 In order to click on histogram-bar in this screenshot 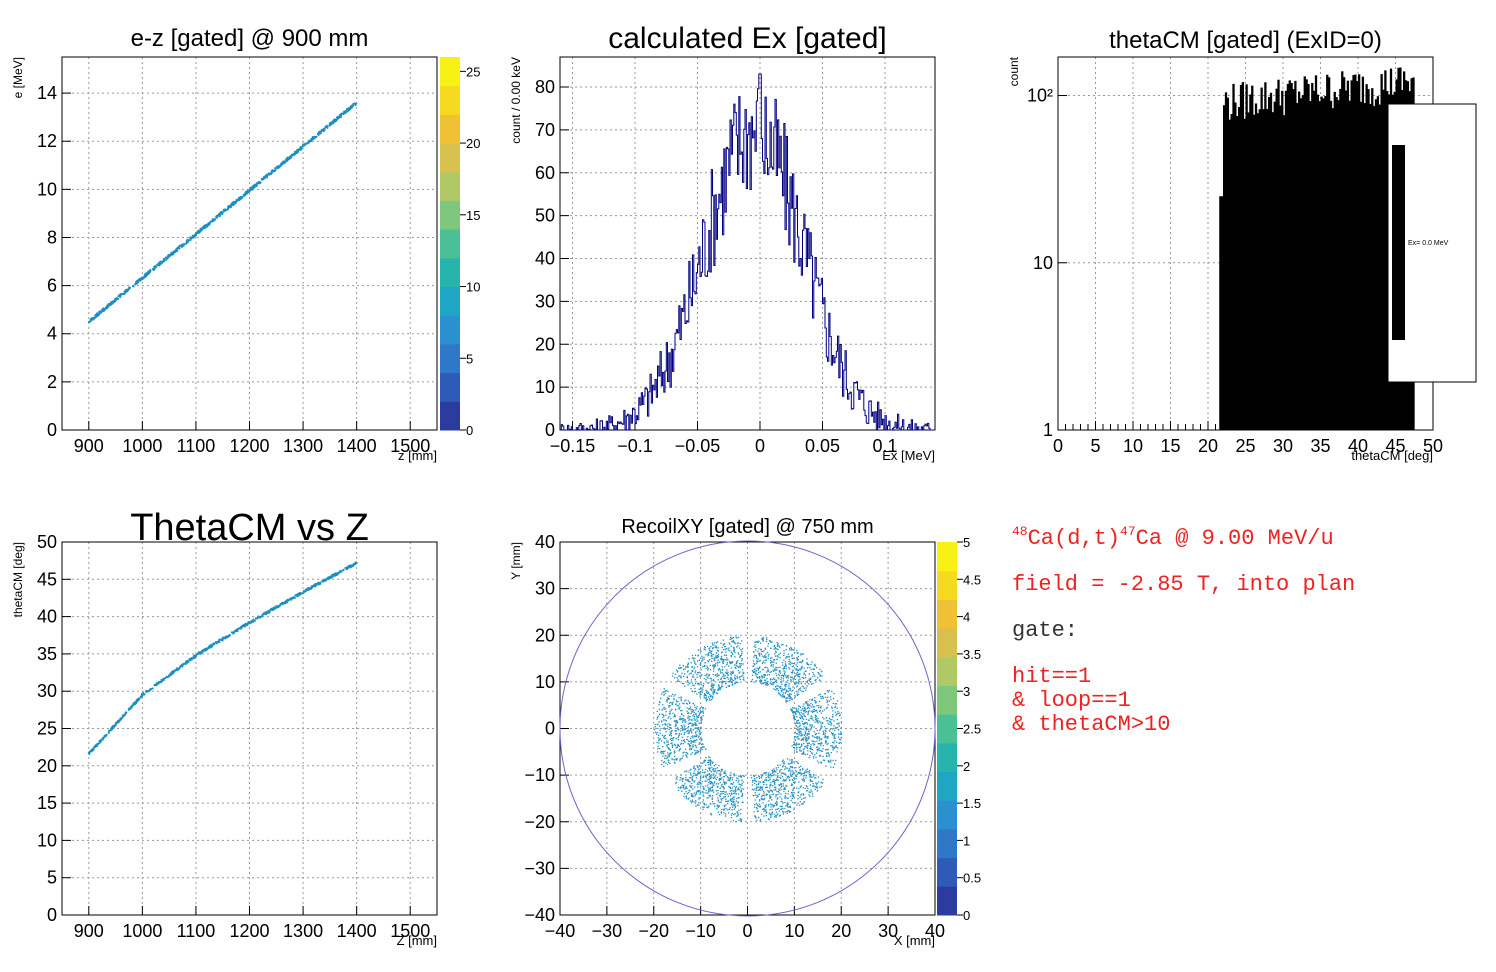, I will do `click(1323, 264)`.